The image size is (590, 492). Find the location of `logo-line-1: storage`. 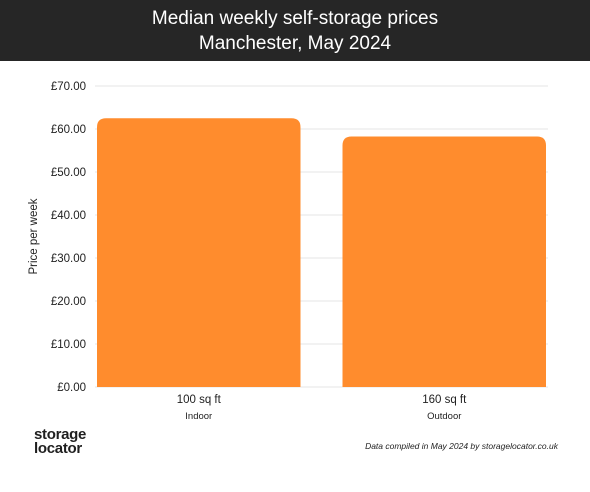

logo-line-1: storage is located at coordinates (60, 434).